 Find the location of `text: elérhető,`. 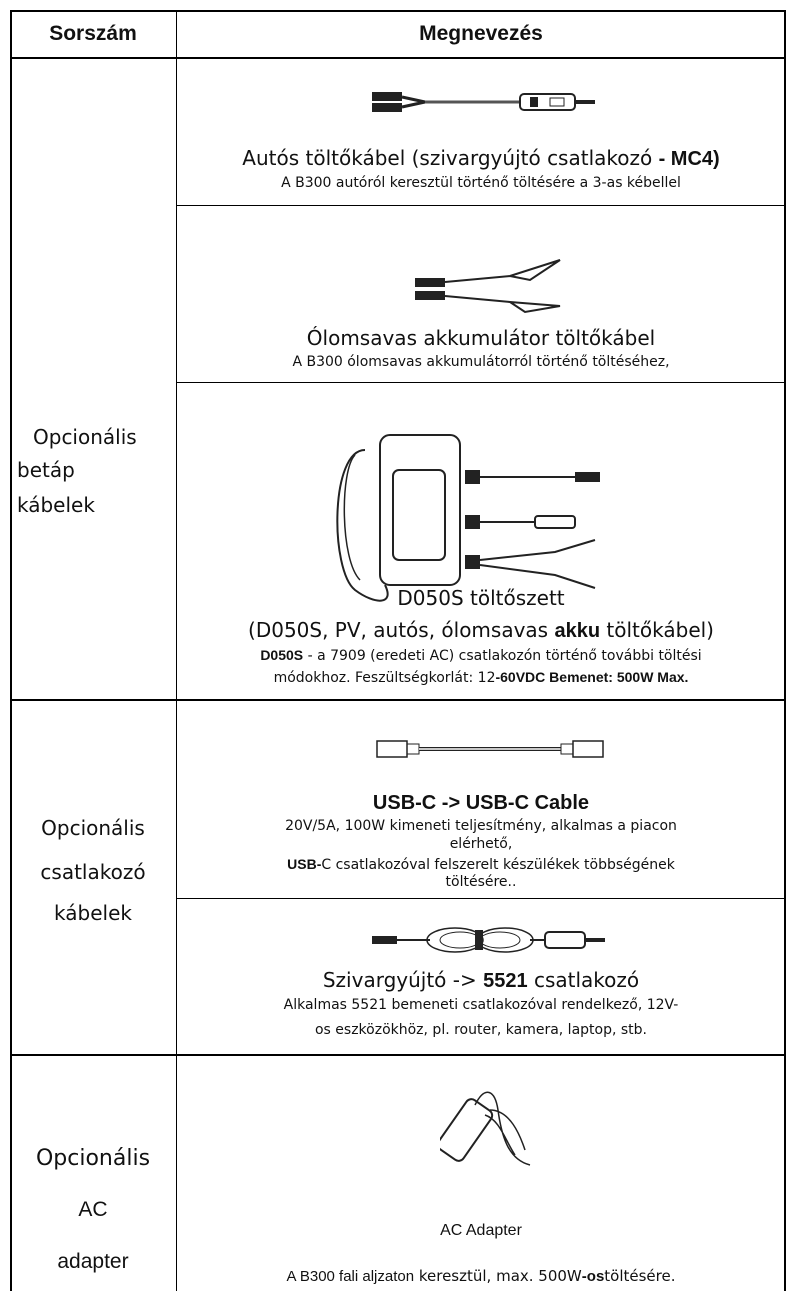

text: elérhető, is located at coordinates (481, 844).